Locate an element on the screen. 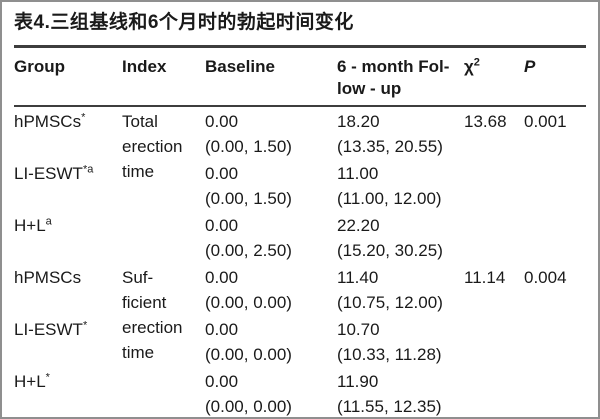  chi-squared-cell: 13.68 is located at coordinates (485, 121).